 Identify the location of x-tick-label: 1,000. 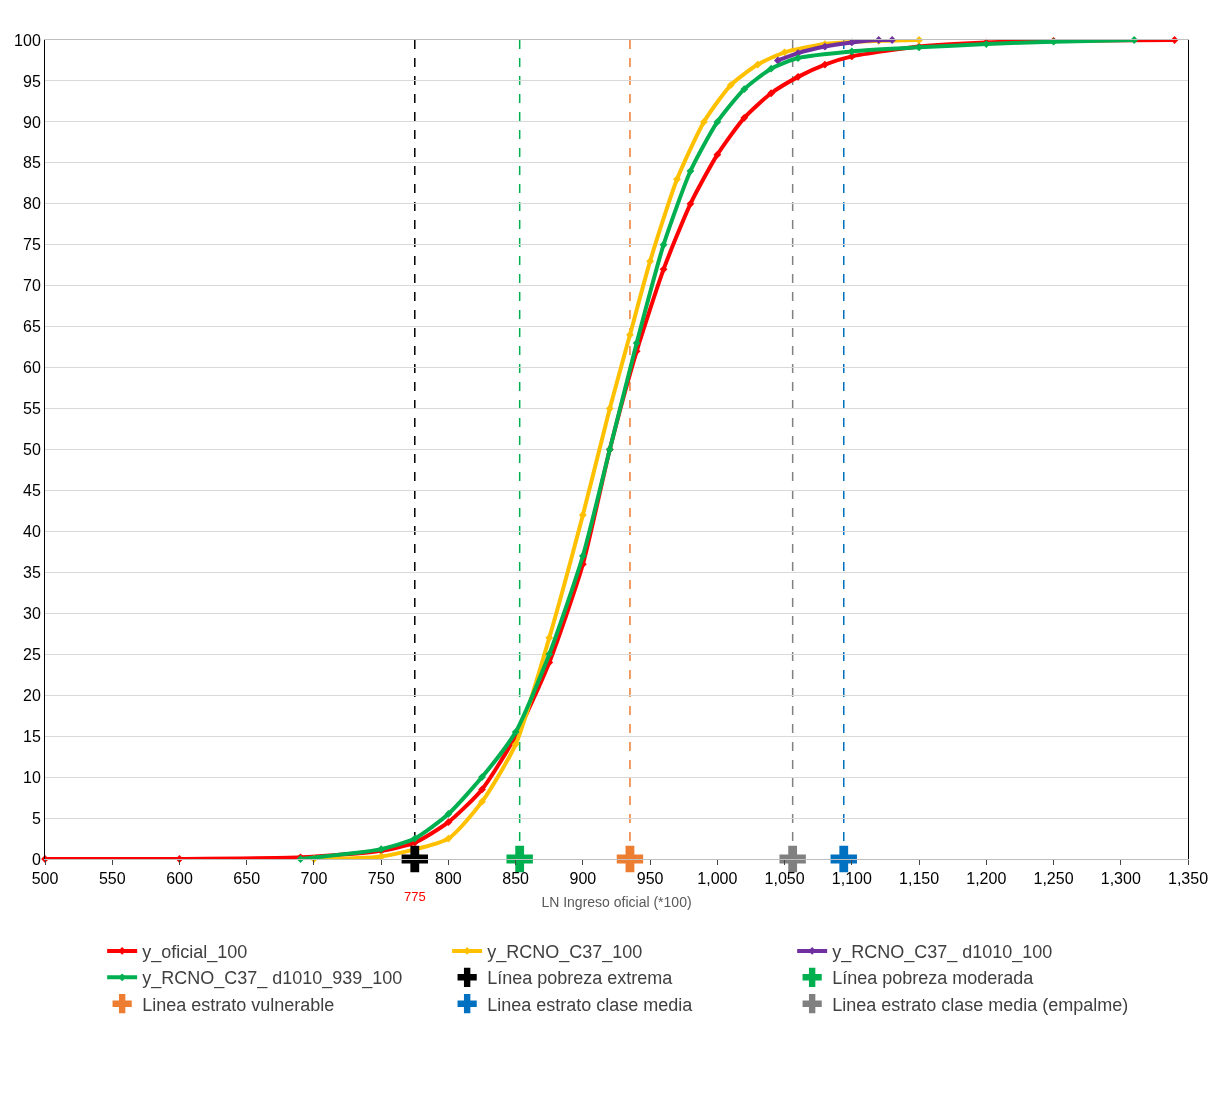
(717, 879).